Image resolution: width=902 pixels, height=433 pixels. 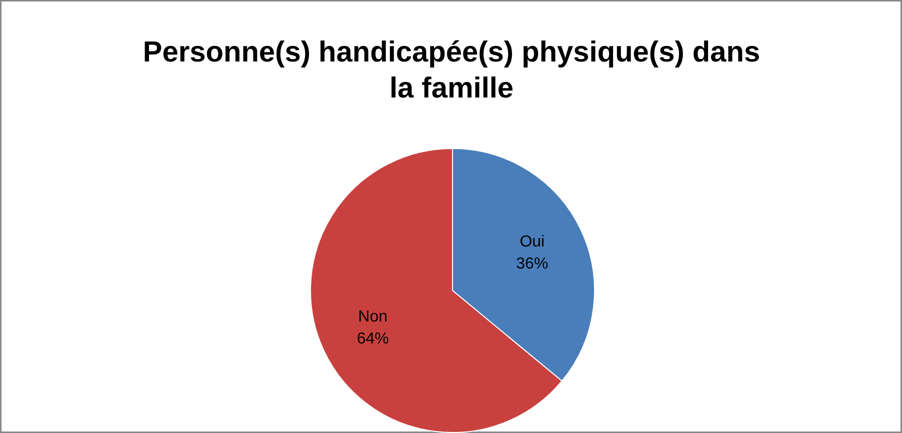 What do you see at coordinates (532, 264) in the screenshot?
I see `data-label: 36%` at bounding box center [532, 264].